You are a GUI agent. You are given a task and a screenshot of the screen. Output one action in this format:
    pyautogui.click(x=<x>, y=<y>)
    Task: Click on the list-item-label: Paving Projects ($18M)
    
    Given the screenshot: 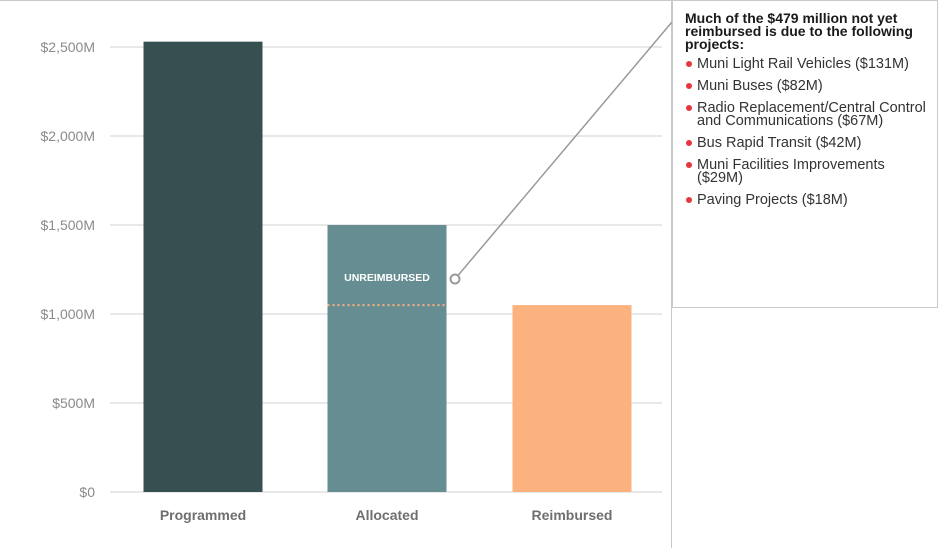 What is the action you would take?
    pyautogui.click(x=772, y=200)
    